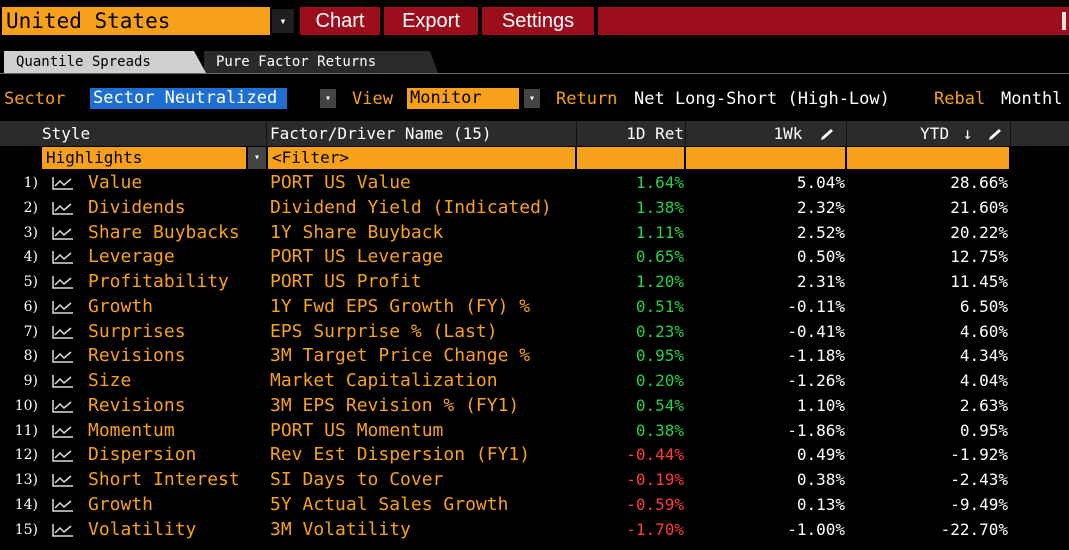 This screenshot has width=1069, height=550. I want to click on table-header, so click(534, 133).